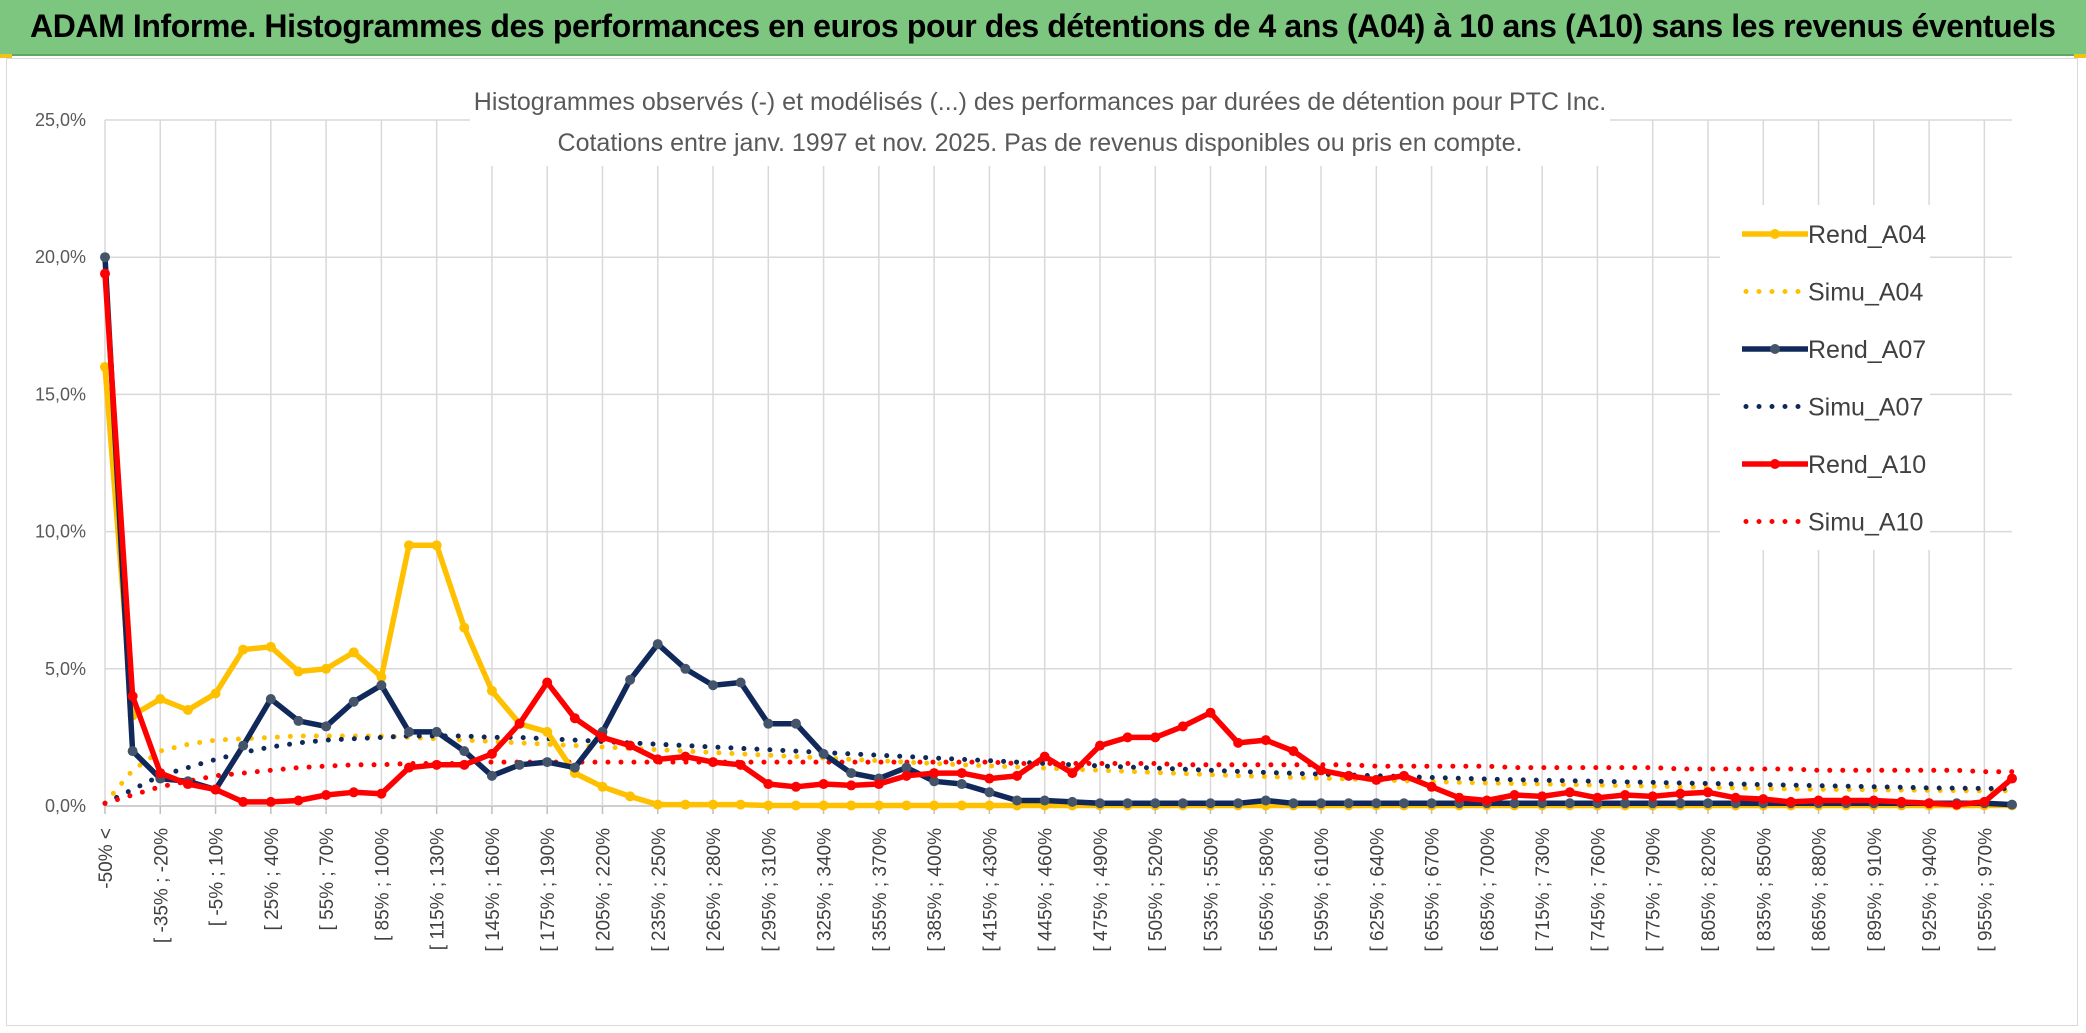 This screenshot has height=1033, width=2086. I want to click on x-tick-label: [ 325% ; 340%, so click(825, 890).